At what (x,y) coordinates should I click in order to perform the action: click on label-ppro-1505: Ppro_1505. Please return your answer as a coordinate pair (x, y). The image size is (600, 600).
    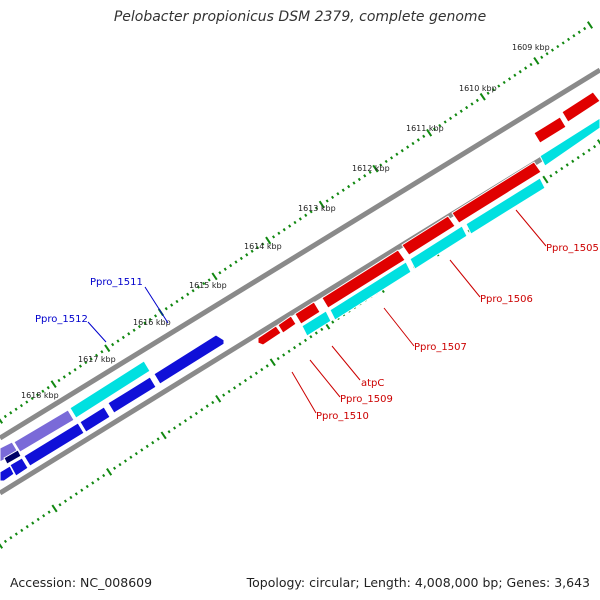
    Looking at the image, I should click on (572, 248).